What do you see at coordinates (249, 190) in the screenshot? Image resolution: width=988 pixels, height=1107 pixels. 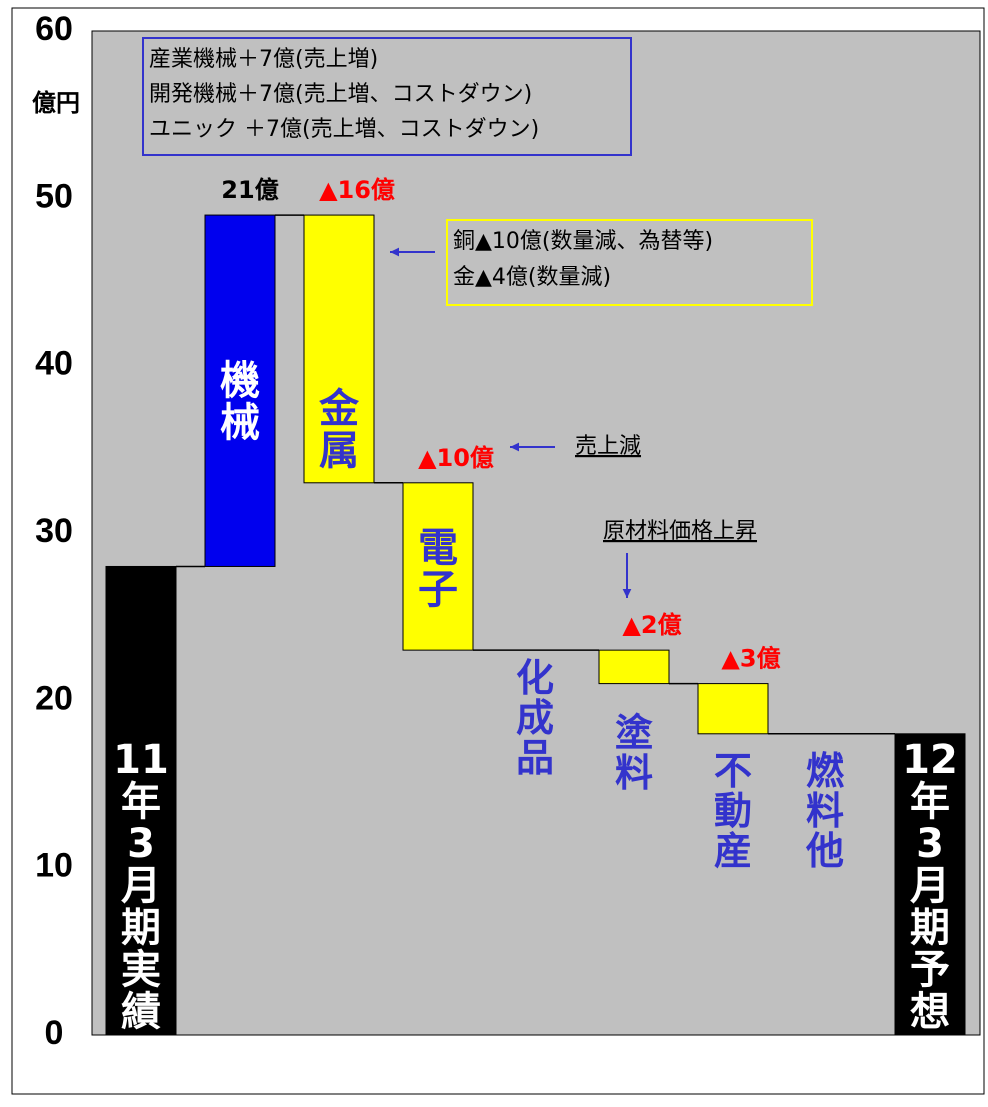 I see `value-label: 21億` at bounding box center [249, 190].